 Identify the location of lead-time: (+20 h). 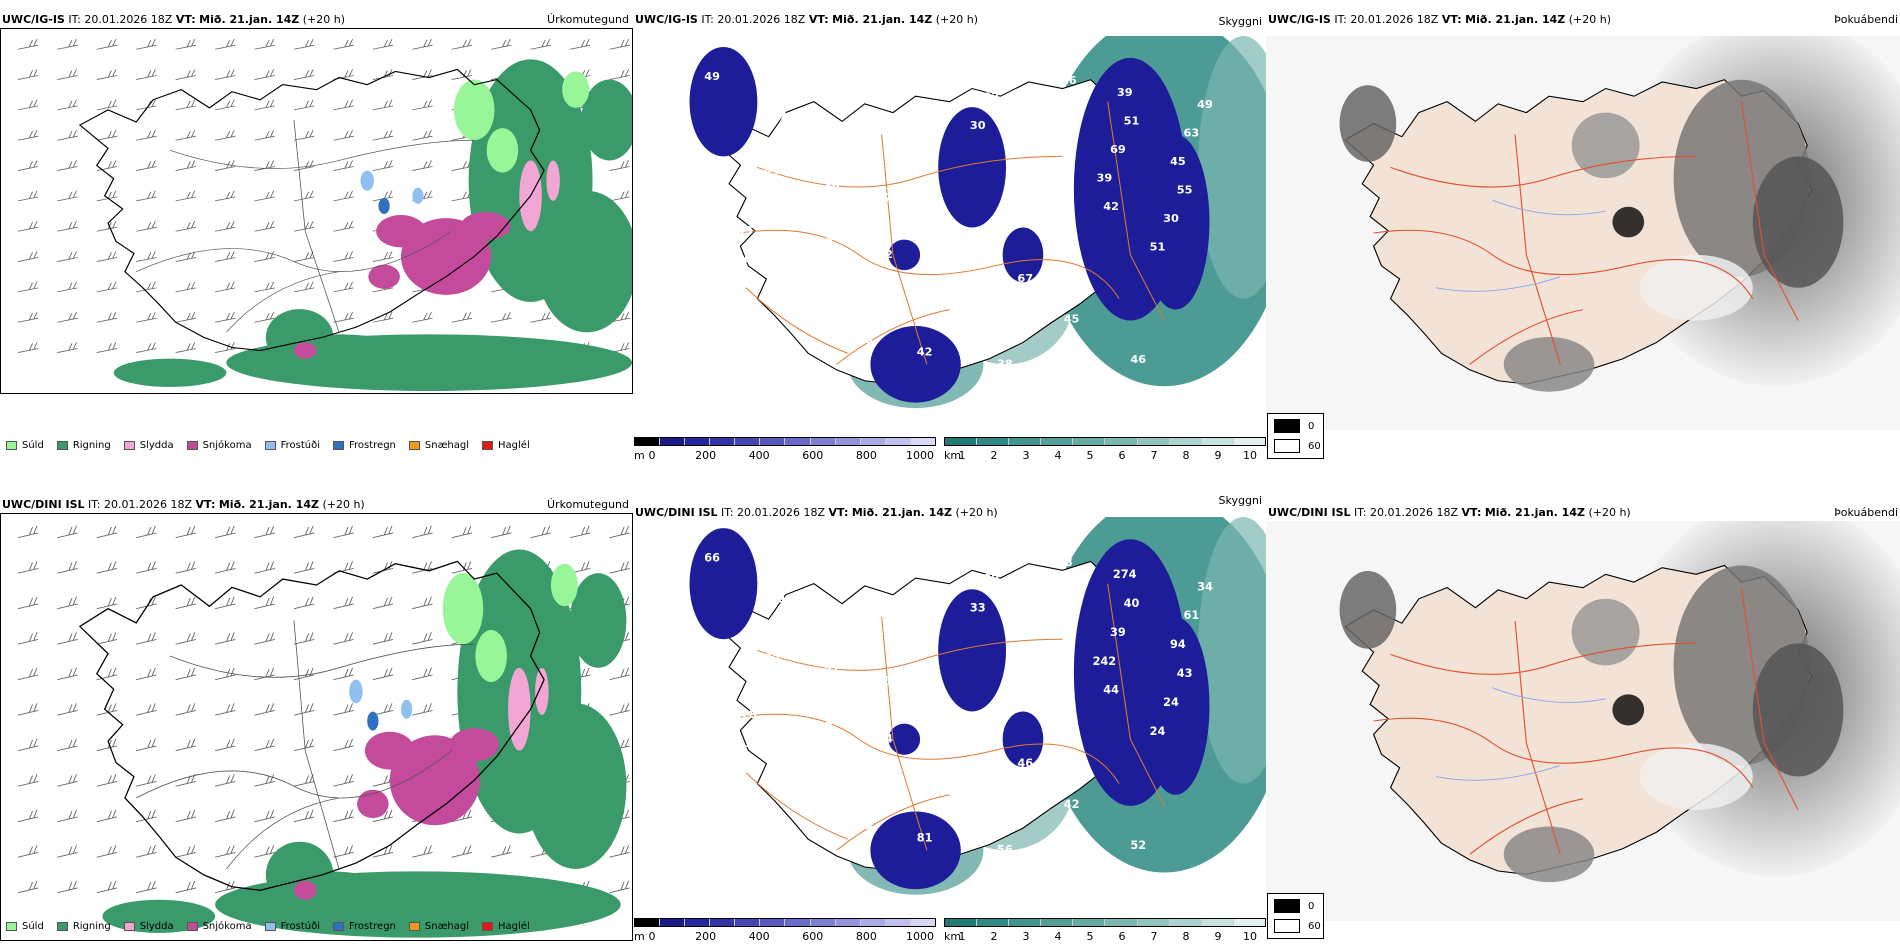
(957, 19).